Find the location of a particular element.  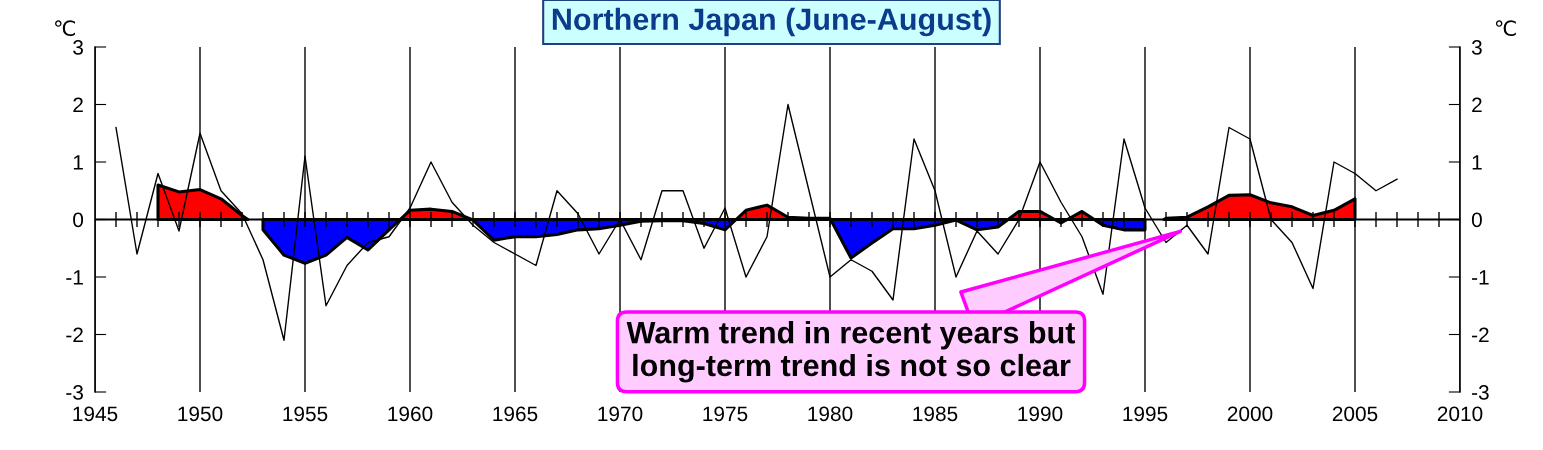

x-tick-label: 1985 is located at coordinates (935, 414).